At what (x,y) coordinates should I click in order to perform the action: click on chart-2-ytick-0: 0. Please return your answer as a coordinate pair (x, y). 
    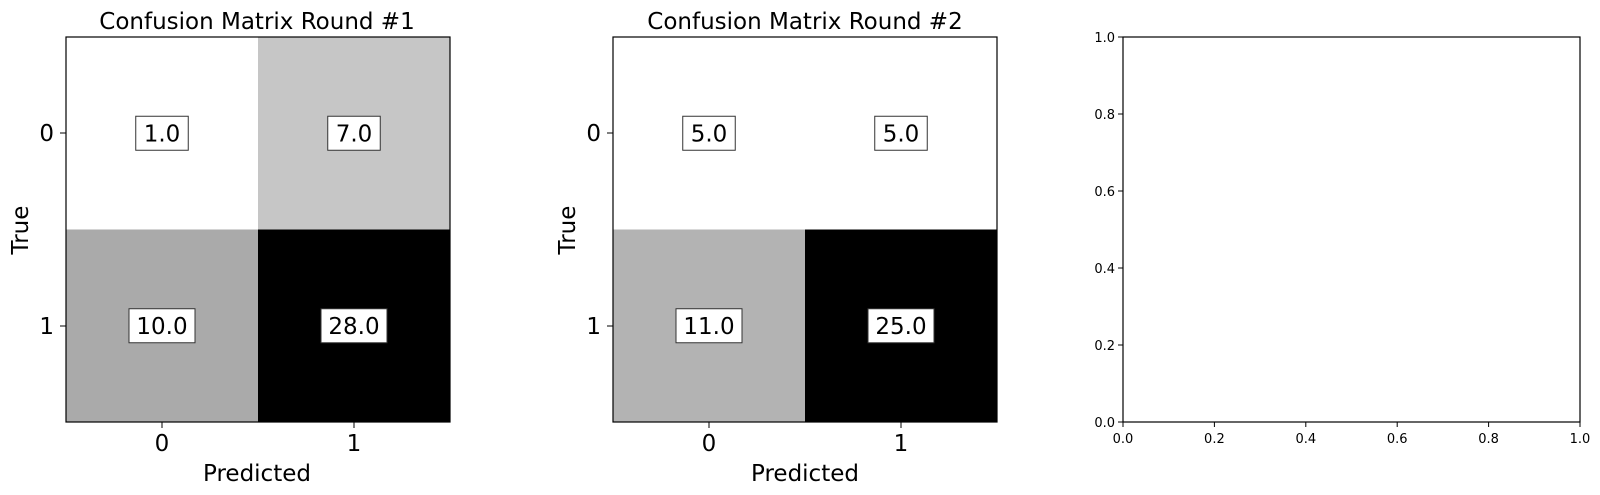
    Looking at the image, I should click on (593, 134).